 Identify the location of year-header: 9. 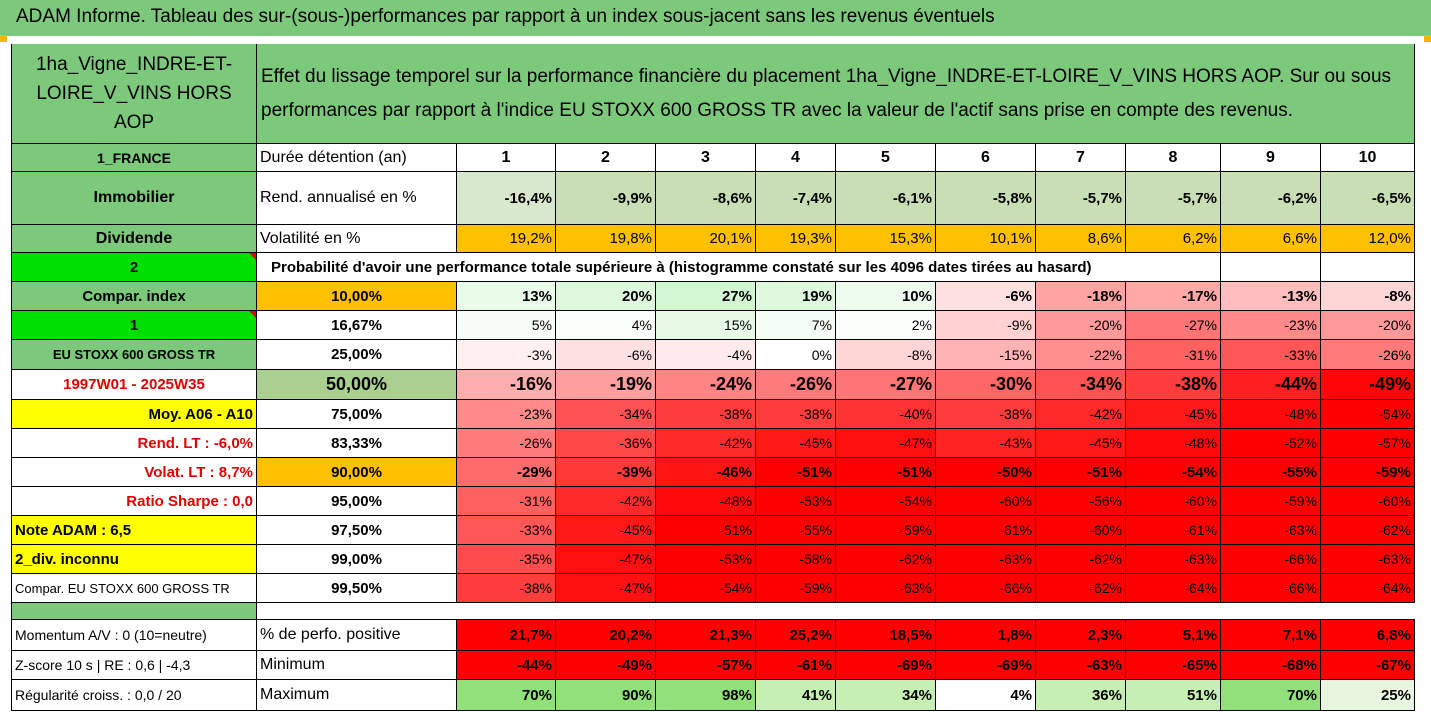
(1271, 158).